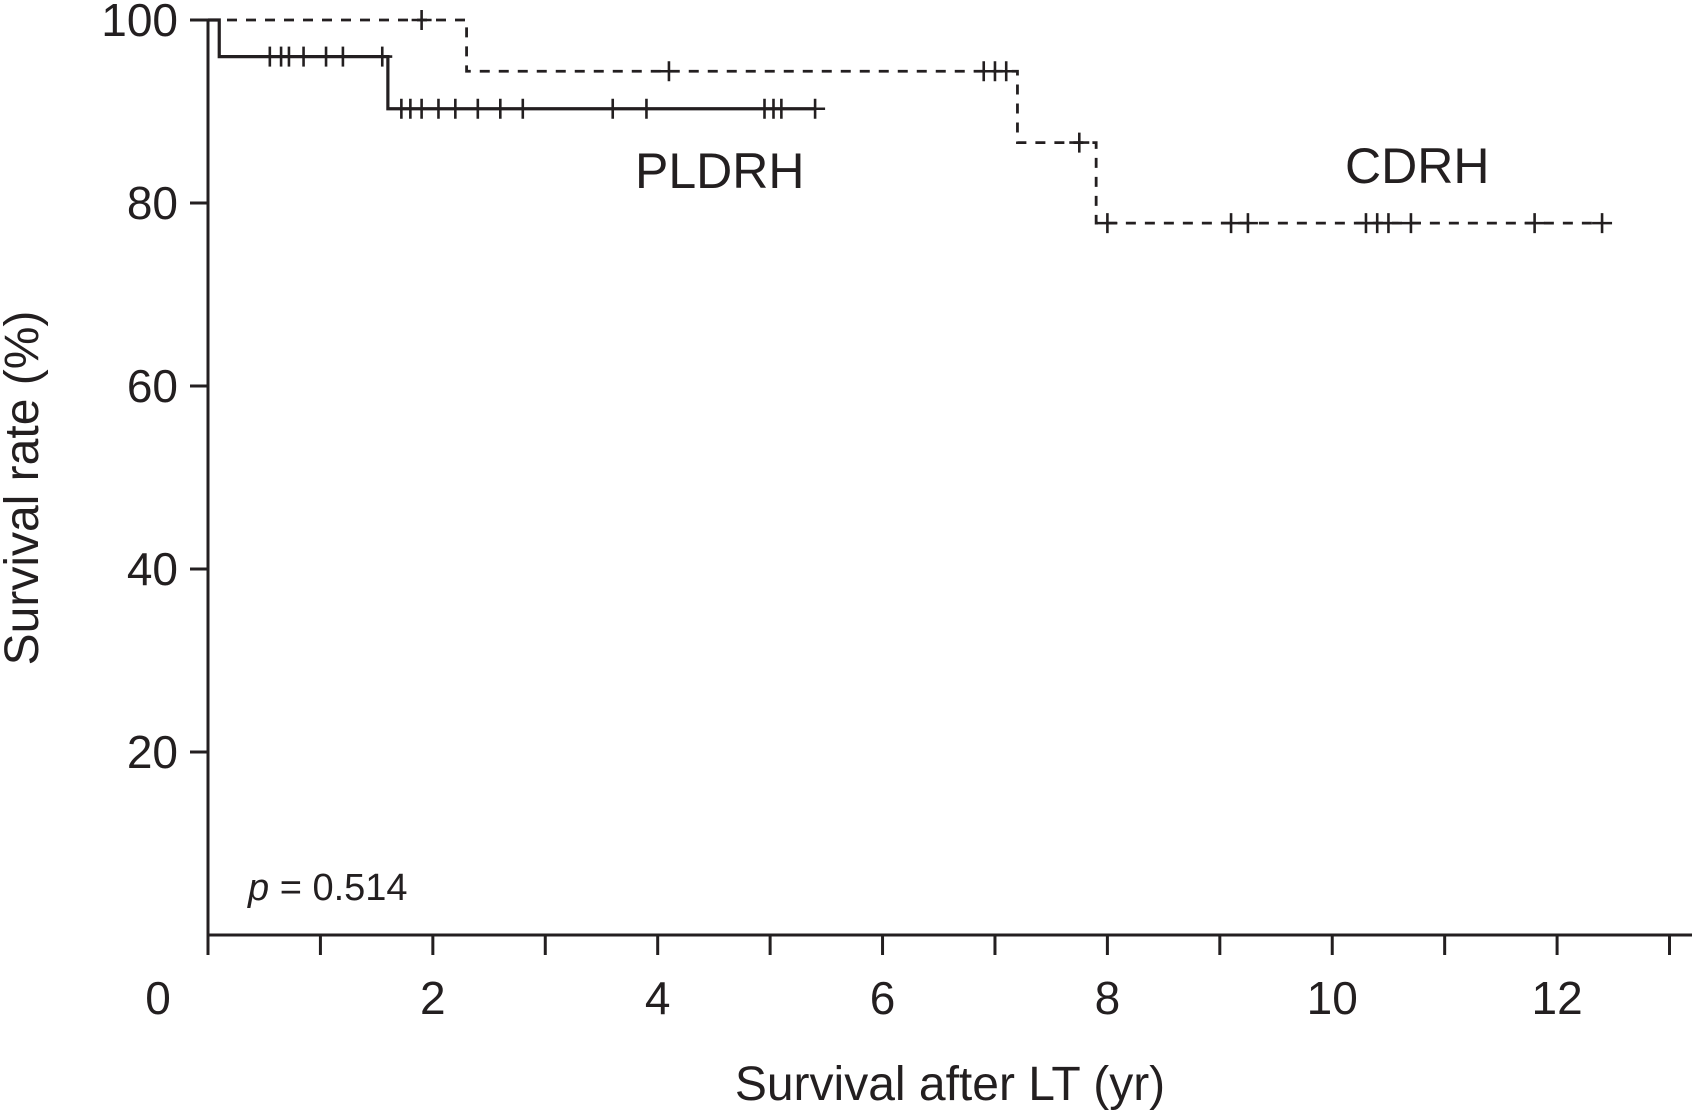 The height and width of the screenshot is (1115, 1697). What do you see at coordinates (152, 752) in the screenshot?
I see `y-tick-label: 20` at bounding box center [152, 752].